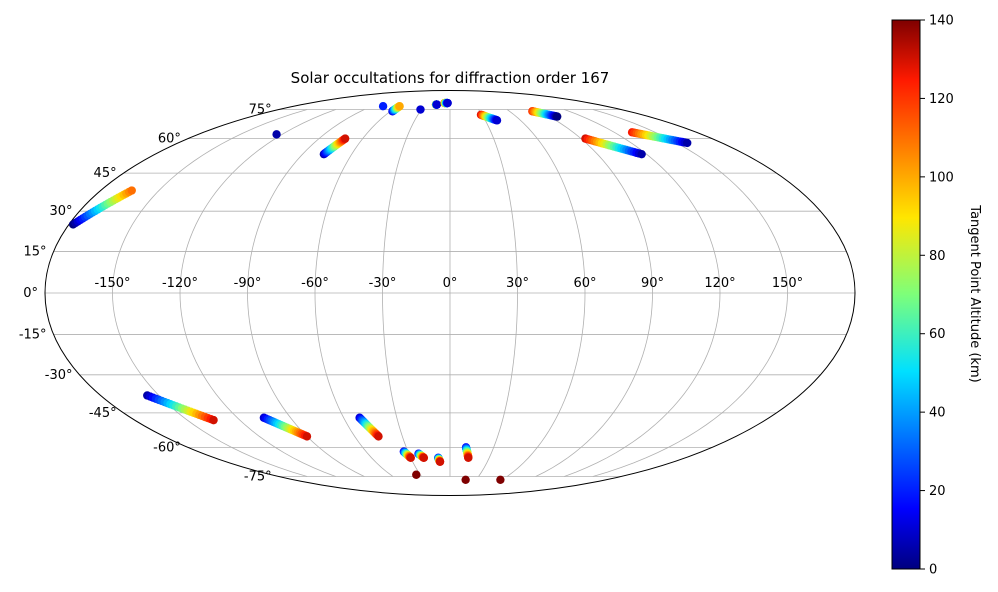  I want to click on latitude-tick-label: 30°, so click(60, 211).